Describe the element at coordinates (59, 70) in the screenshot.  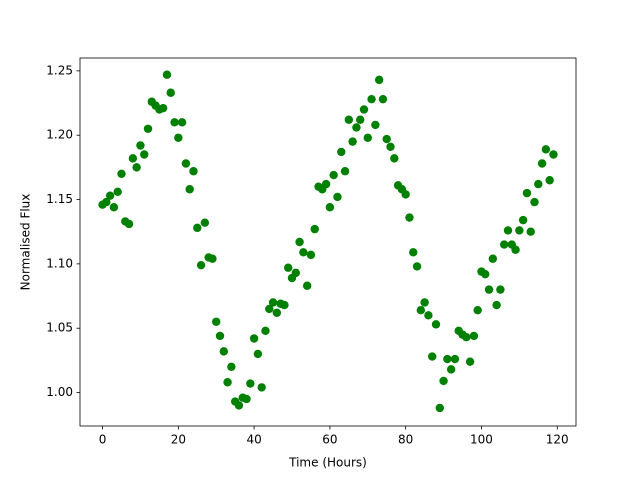
I see `y-tick-label: 1.25` at that location.